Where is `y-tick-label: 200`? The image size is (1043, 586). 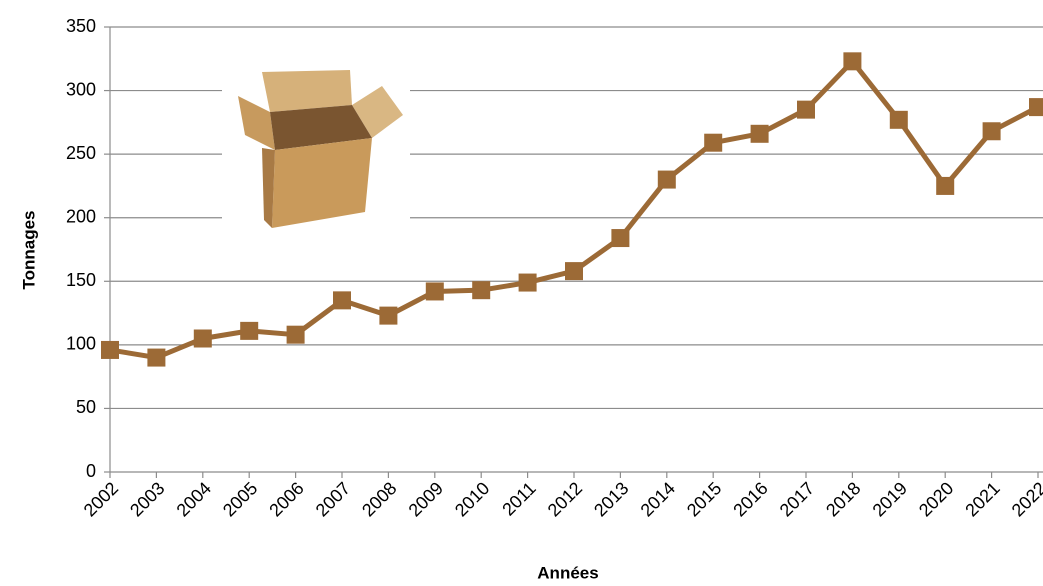 y-tick-label: 200 is located at coordinates (81, 216).